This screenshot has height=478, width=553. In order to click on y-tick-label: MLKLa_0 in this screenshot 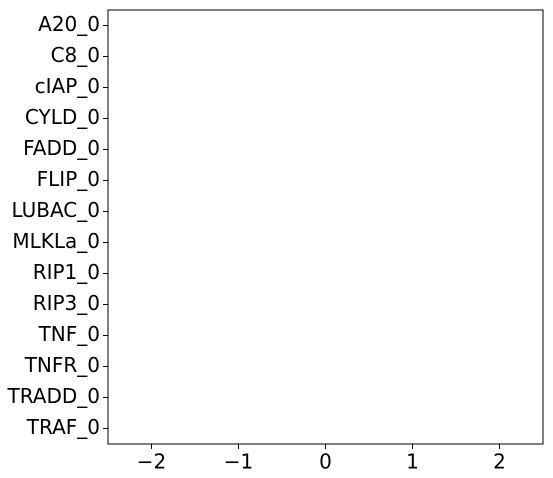, I will do `click(56, 241)`.